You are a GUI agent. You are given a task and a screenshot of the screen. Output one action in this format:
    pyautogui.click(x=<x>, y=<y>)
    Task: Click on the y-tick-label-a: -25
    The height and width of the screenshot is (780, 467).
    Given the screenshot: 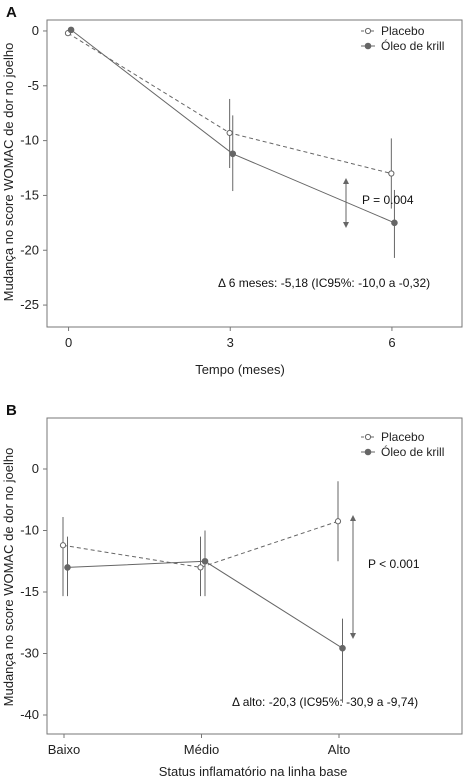 What is the action you would take?
    pyautogui.click(x=29, y=304)
    